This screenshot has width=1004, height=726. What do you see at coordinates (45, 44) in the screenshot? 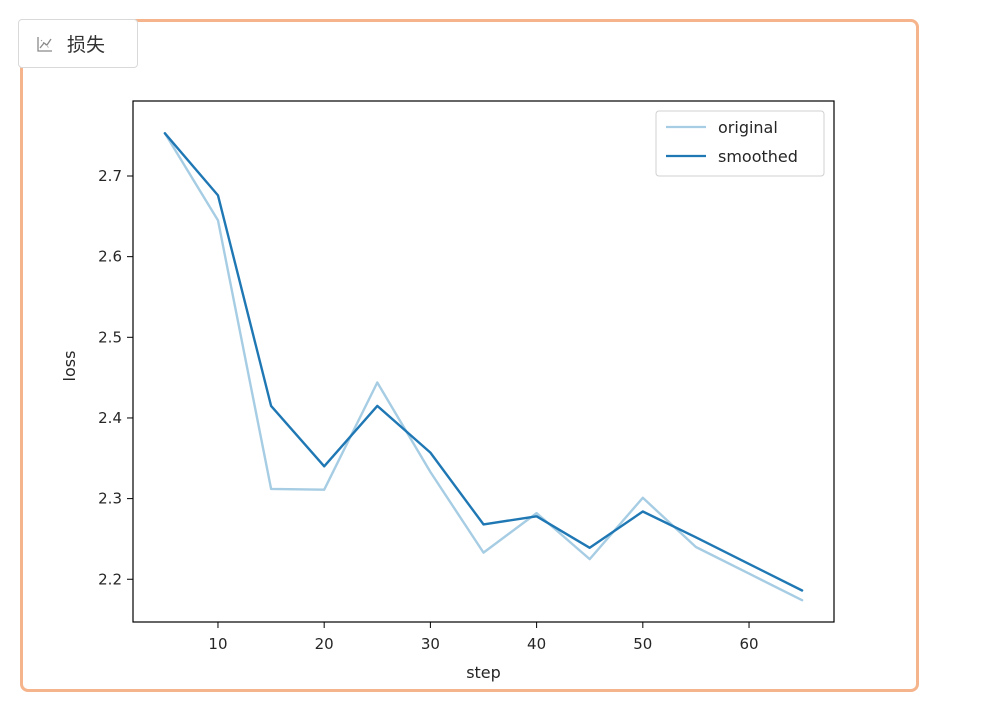
I see `line-chart-icon` at bounding box center [45, 44].